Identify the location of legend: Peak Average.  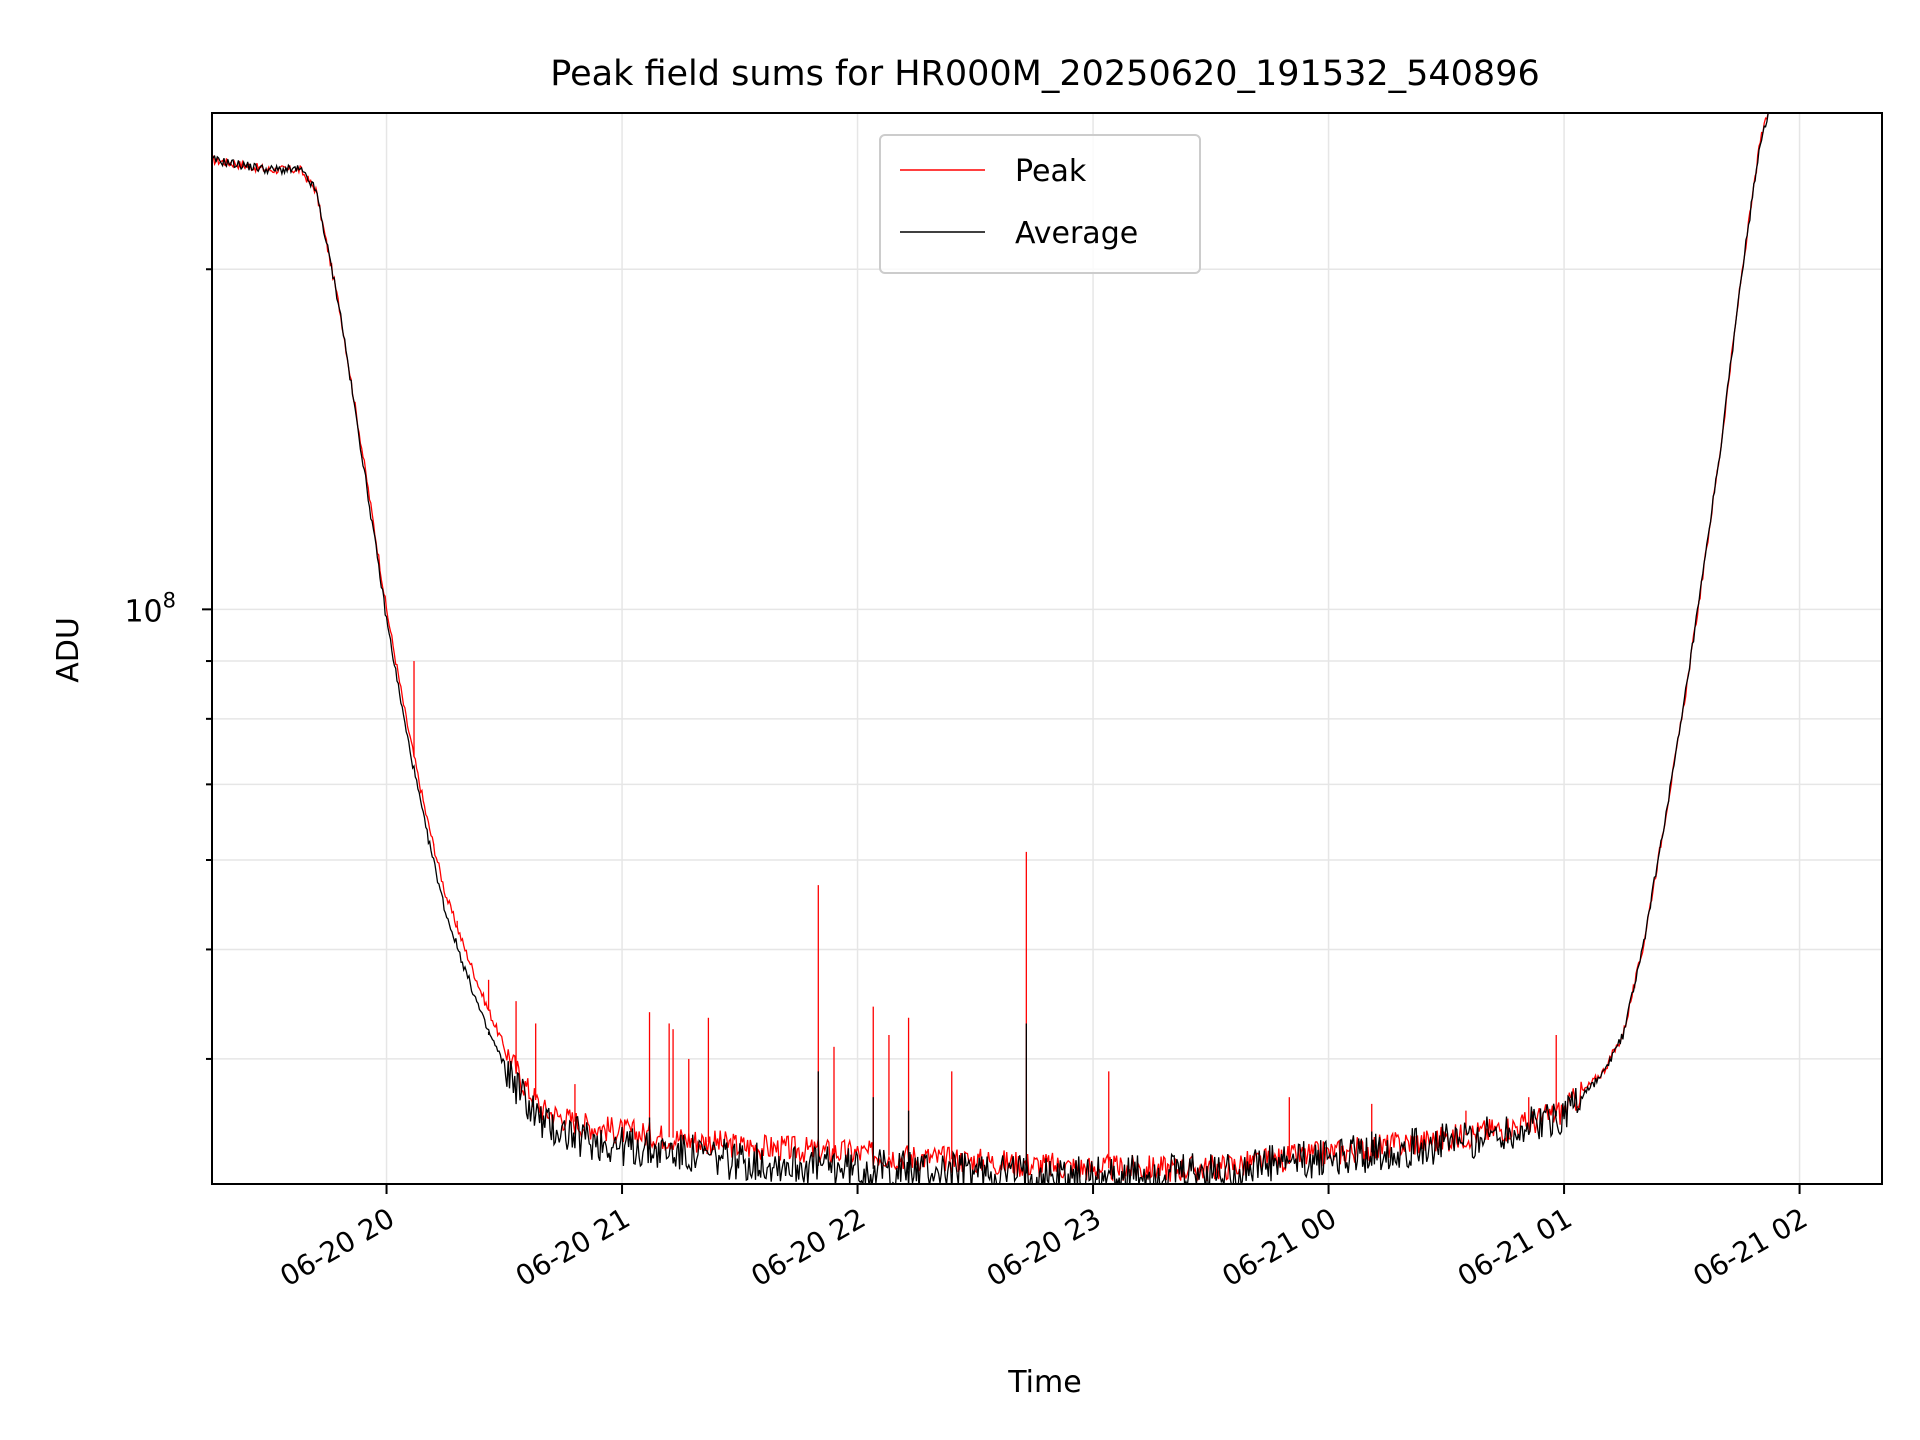
(1040, 204).